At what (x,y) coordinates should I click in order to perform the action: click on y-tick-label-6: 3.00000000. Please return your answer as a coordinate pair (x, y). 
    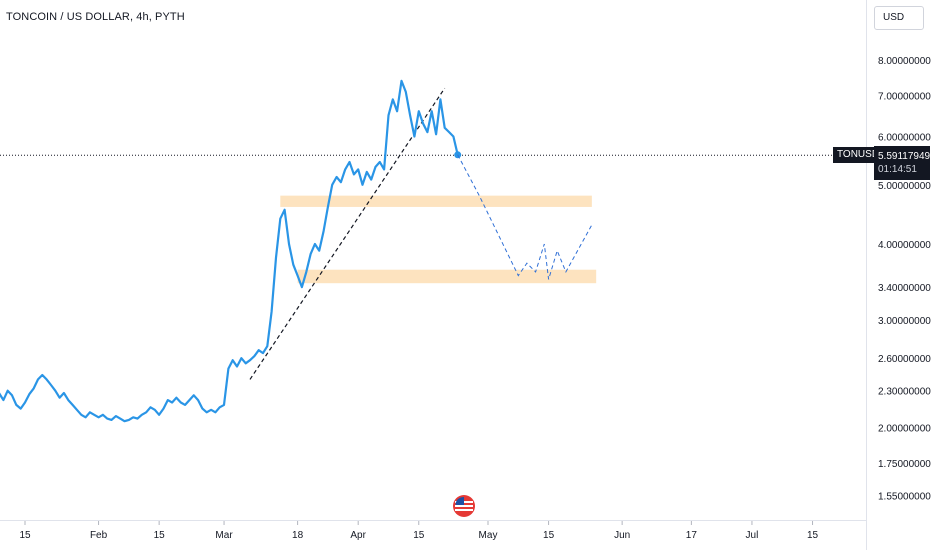
    Looking at the image, I should click on (904, 321).